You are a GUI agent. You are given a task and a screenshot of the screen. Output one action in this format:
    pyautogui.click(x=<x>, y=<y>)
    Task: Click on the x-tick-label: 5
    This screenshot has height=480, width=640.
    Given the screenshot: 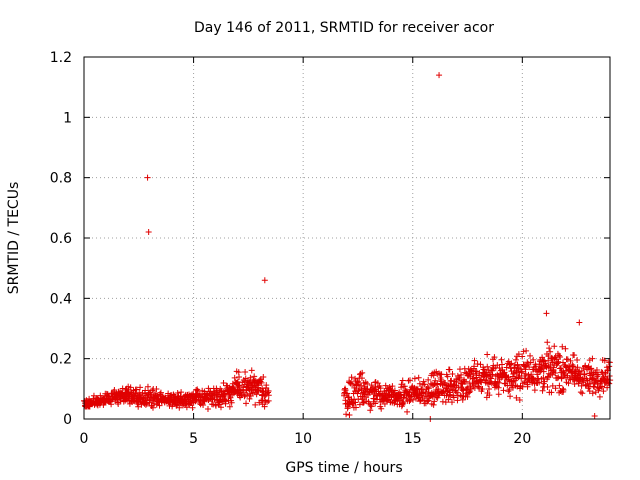 What is the action you would take?
    pyautogui.click(x=193, y=439)
    